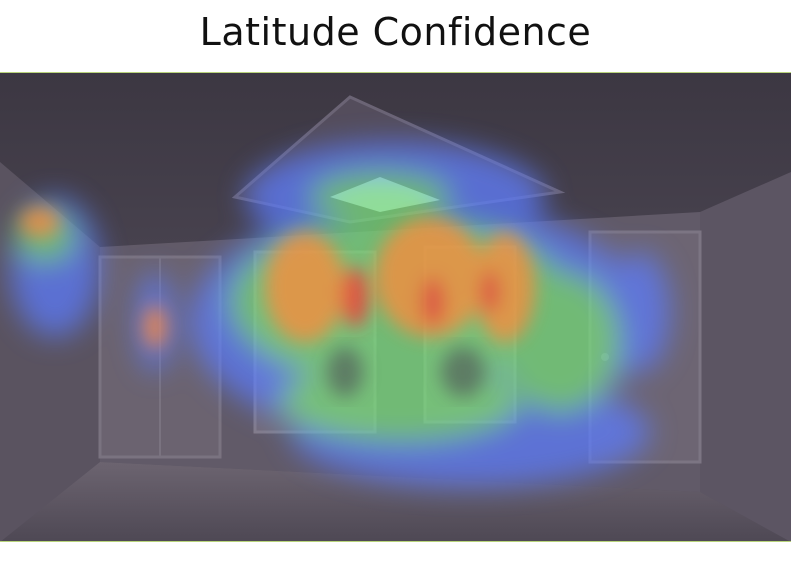 Image resolution: width=791 pixels, height=572 pixels. I want to click on right-wall, so click(745, 357).